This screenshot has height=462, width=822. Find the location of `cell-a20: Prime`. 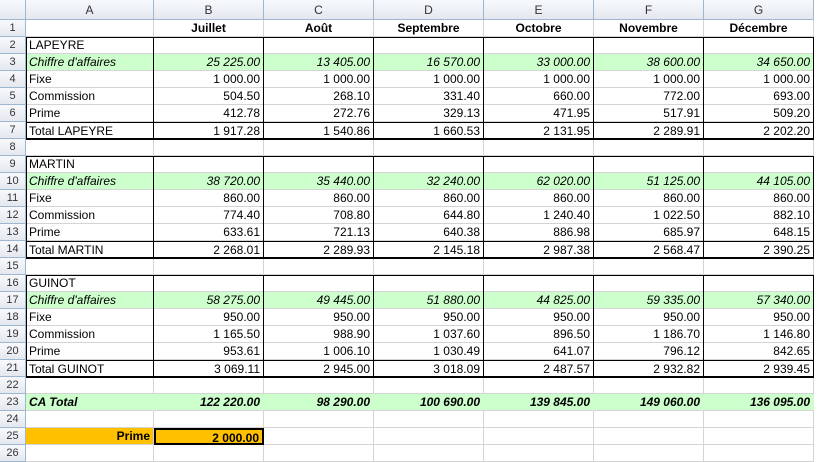

cell-a20: Prime is located at coordinates (90, 351).